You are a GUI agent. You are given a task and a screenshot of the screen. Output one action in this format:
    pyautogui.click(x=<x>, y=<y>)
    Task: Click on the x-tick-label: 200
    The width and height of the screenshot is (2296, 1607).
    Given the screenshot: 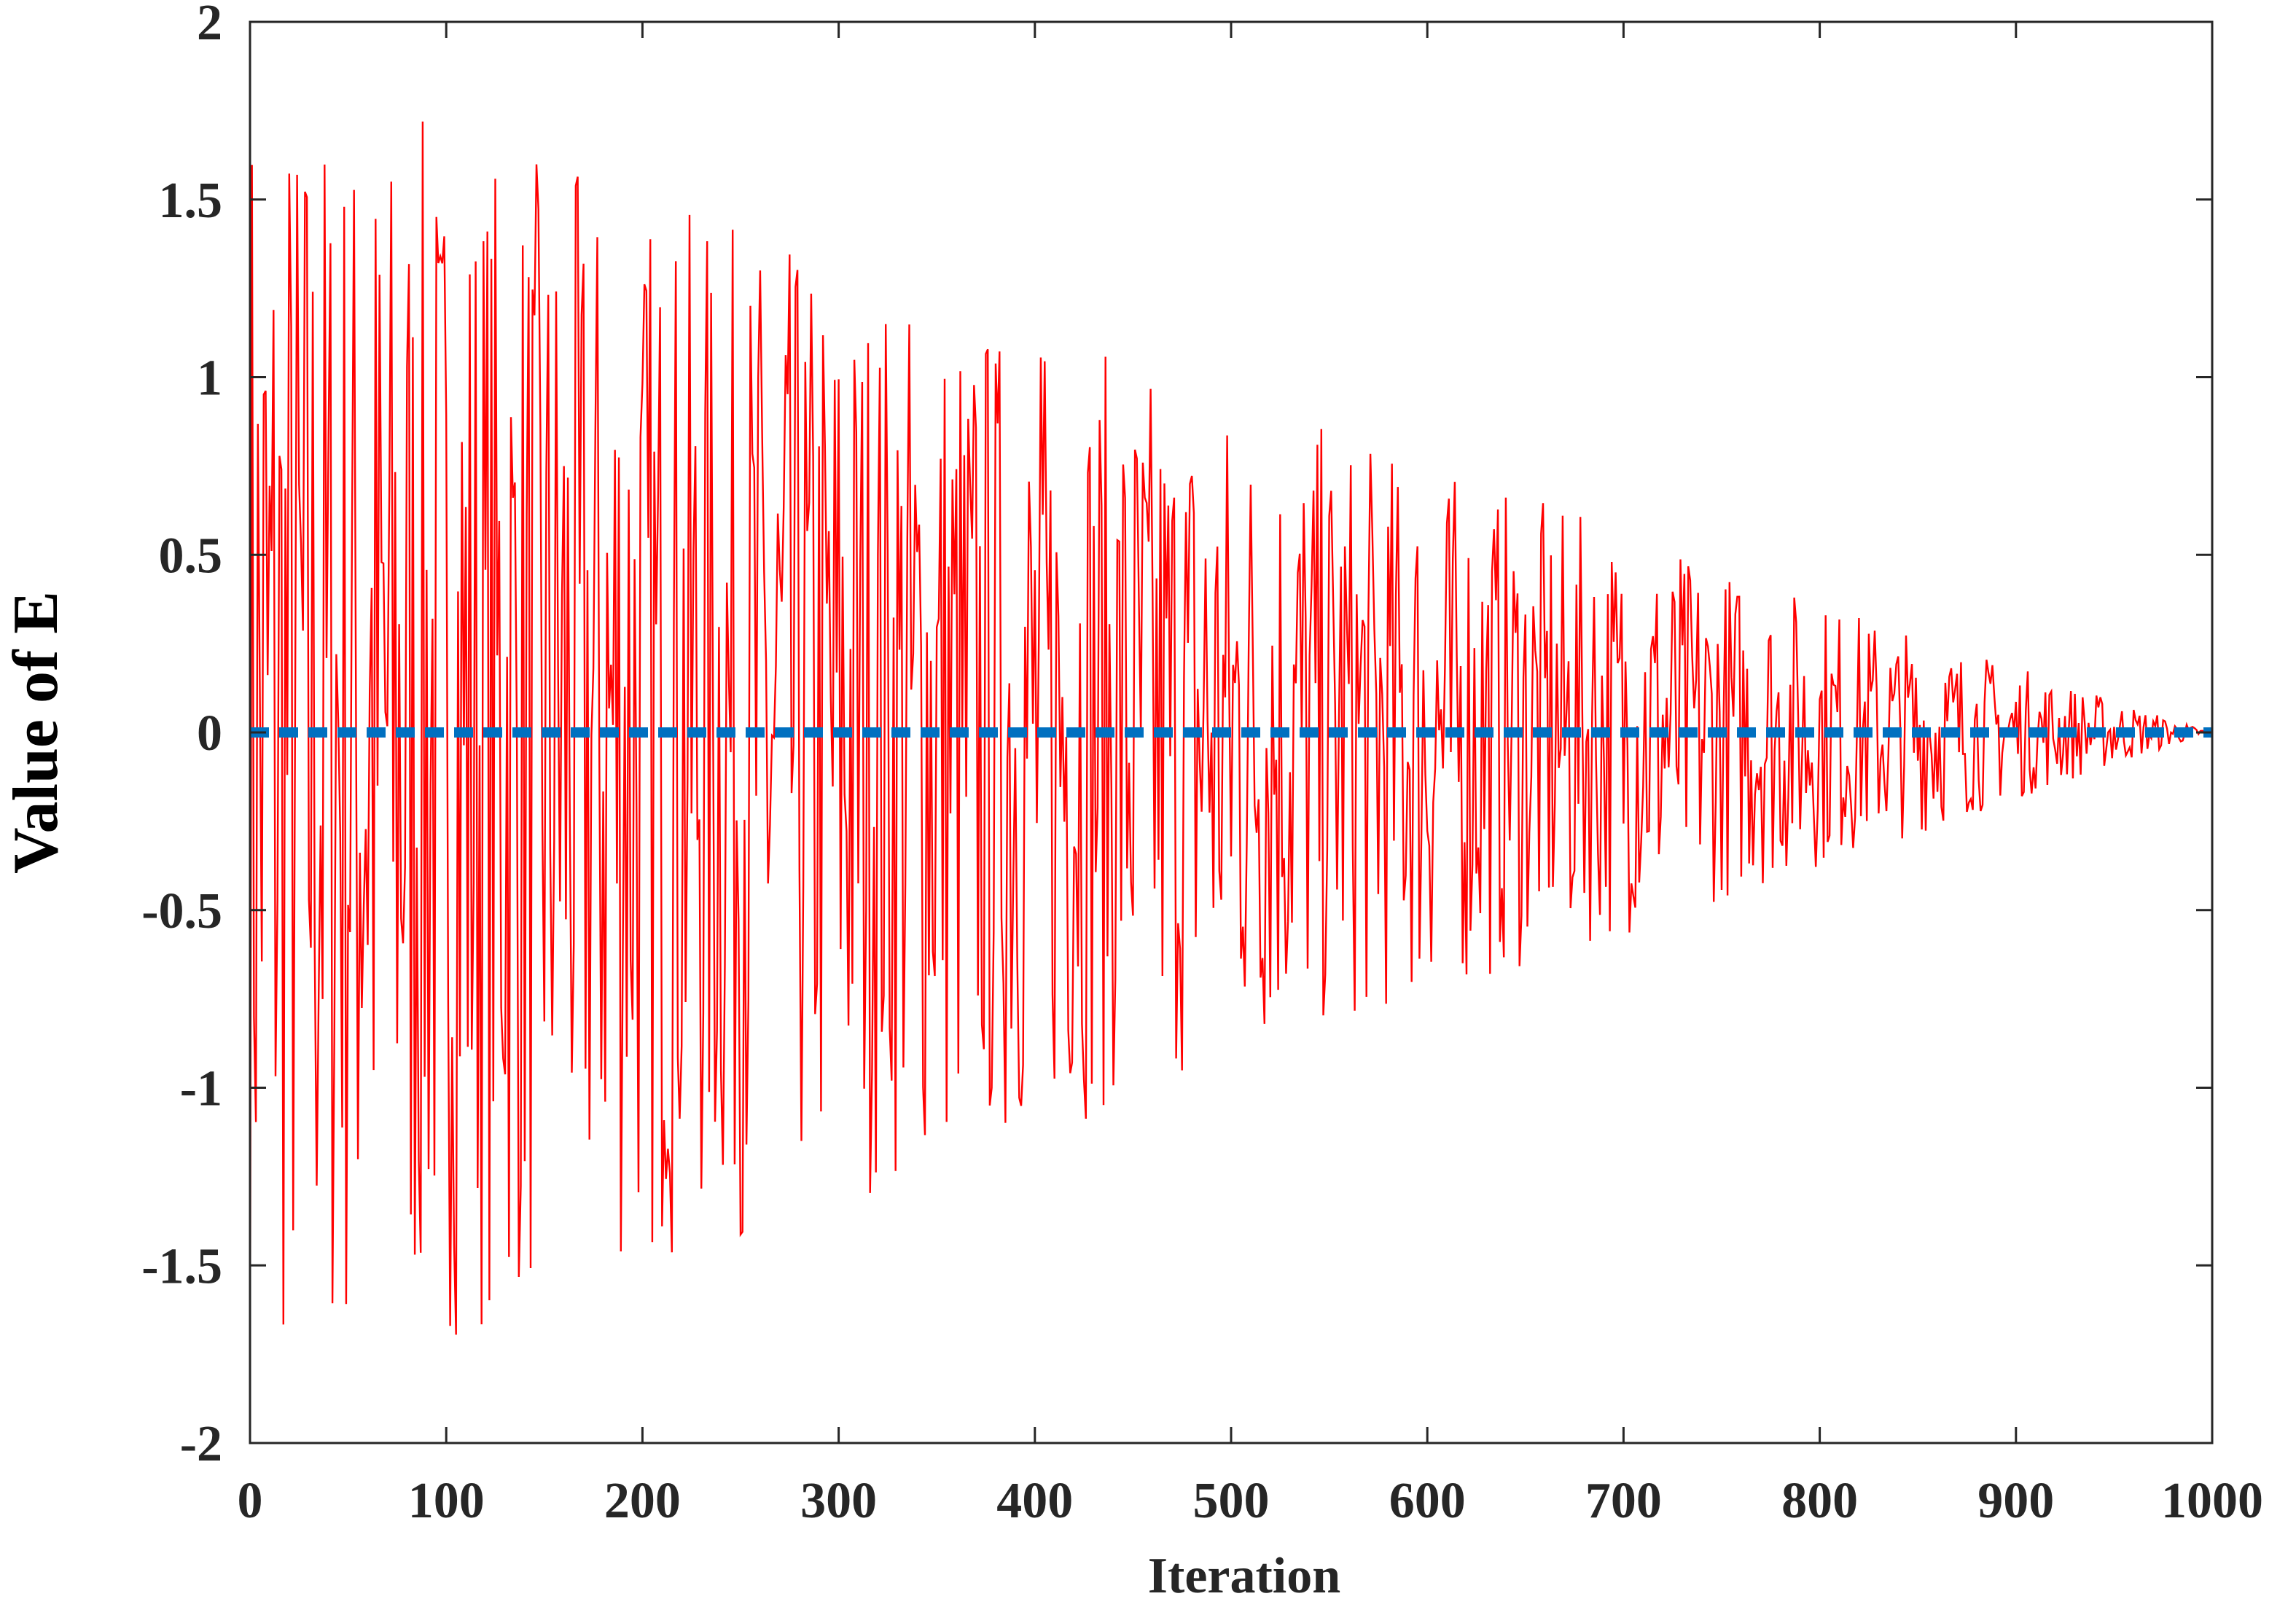 What is the action you would take?
    pyautogui.click(x=642, y=1501)
    